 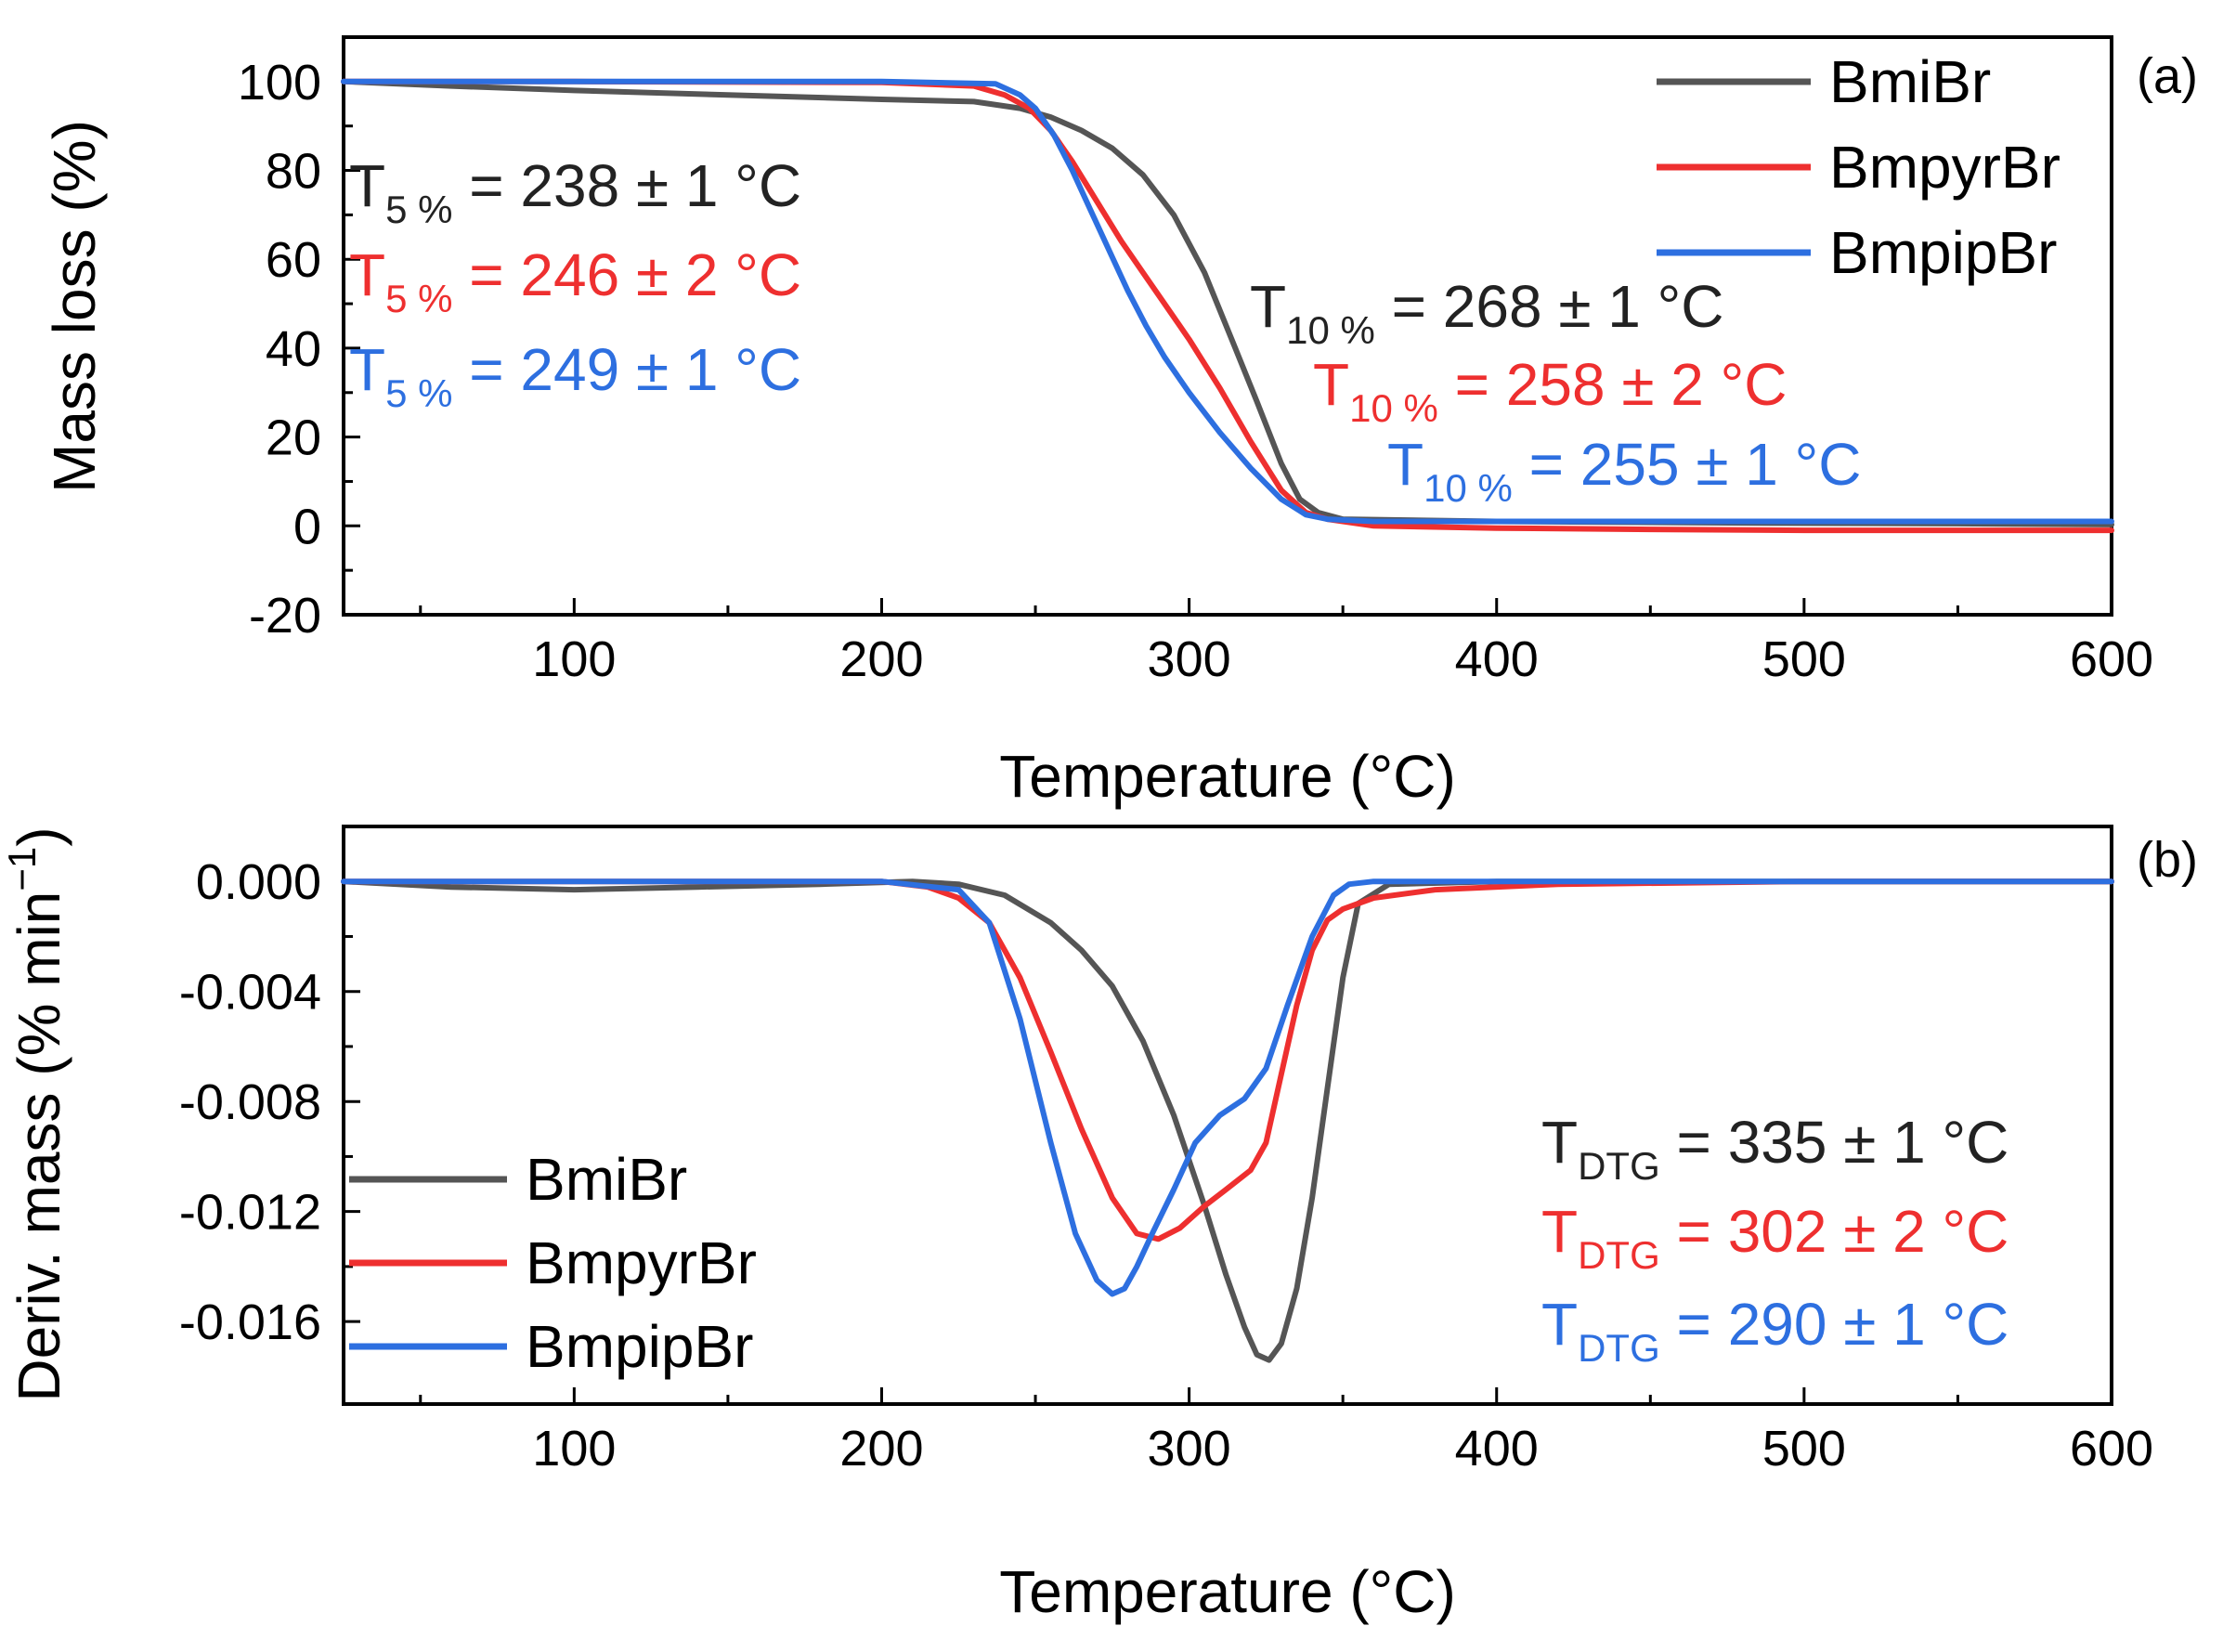 What do you see at coordinates (626, 185) in the screenshot?
I see `annotation-value: = 238 ± 1 °C` at bounding box center [626, 185].